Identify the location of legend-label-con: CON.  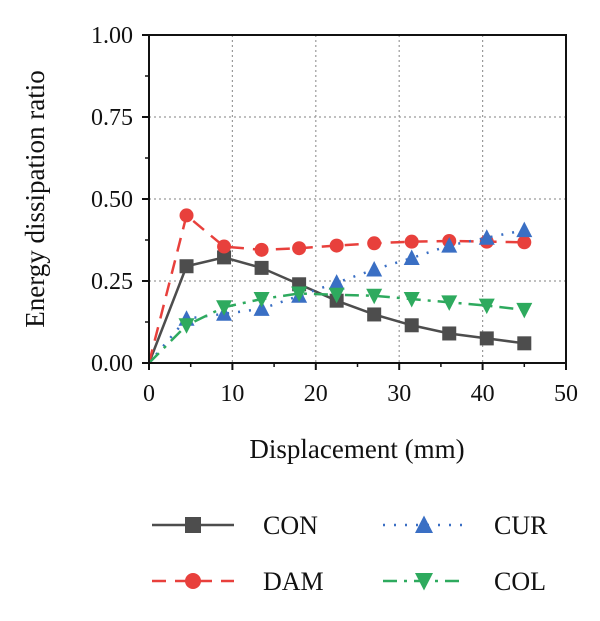
(290, 525).